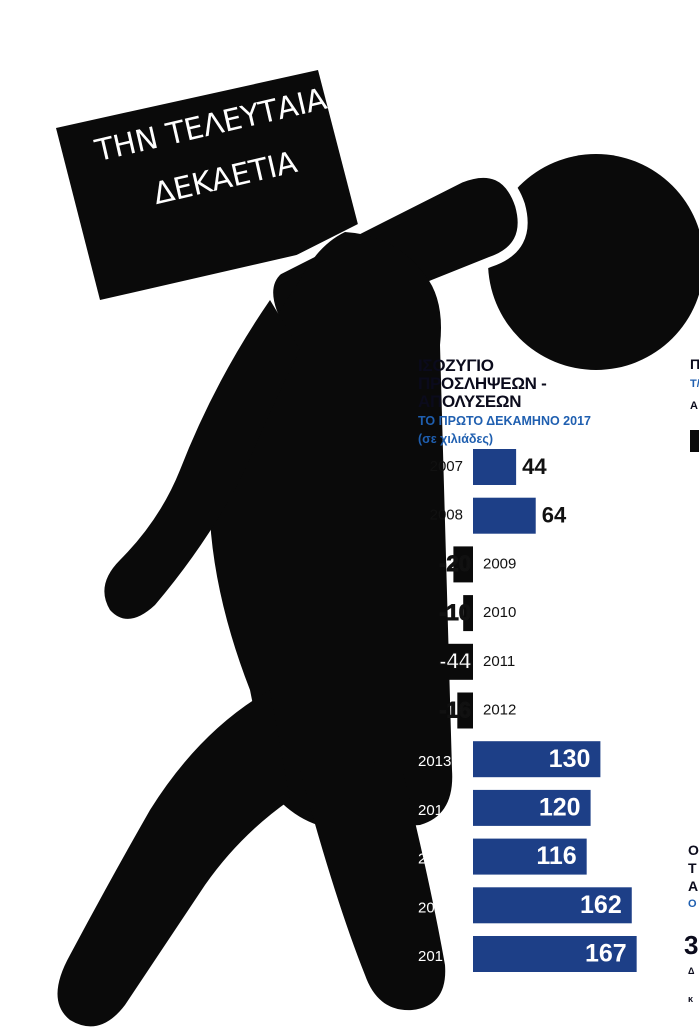 This screenshot has width=699, height=1033. Describe the element at coordinates (692, 868) in the screenshot. I see `right-edge-text-5: Τ` at that location.